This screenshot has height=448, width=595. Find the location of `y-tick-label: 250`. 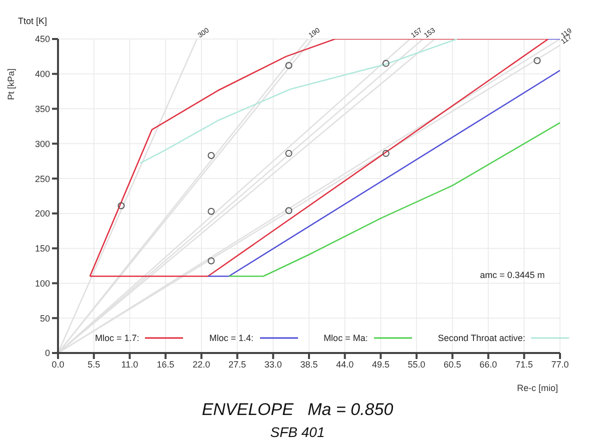

y-tick-label: 250 is located at coordinates (42, 179).